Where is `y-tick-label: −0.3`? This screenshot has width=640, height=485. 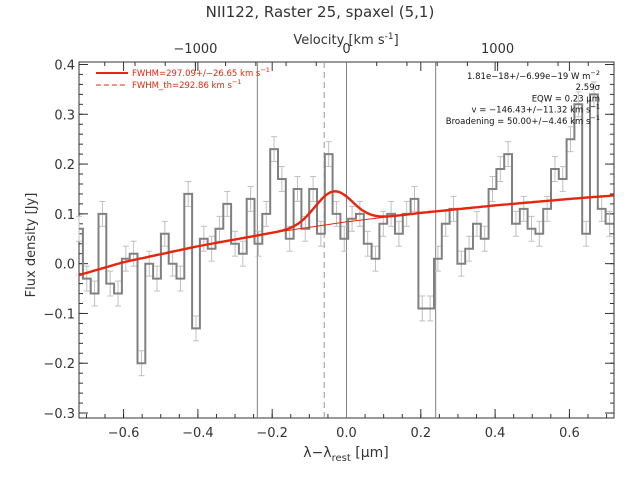 y-tick-label: −0.3 is located at coordinates (59, 414).